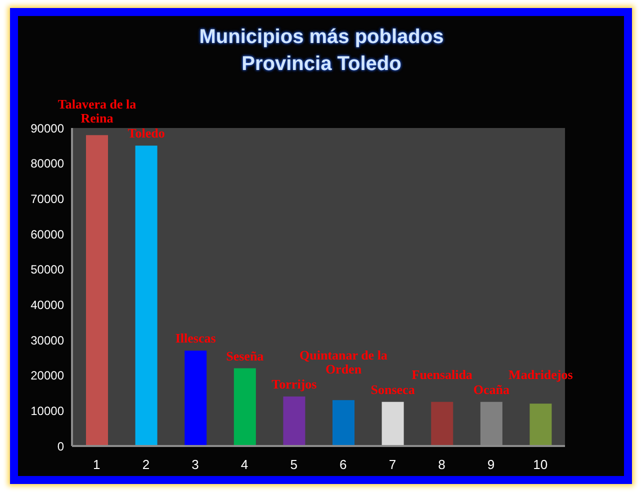 This screenshot has width=643, height=492. I want to click on x-tick-label: 4, so click(244, 464).